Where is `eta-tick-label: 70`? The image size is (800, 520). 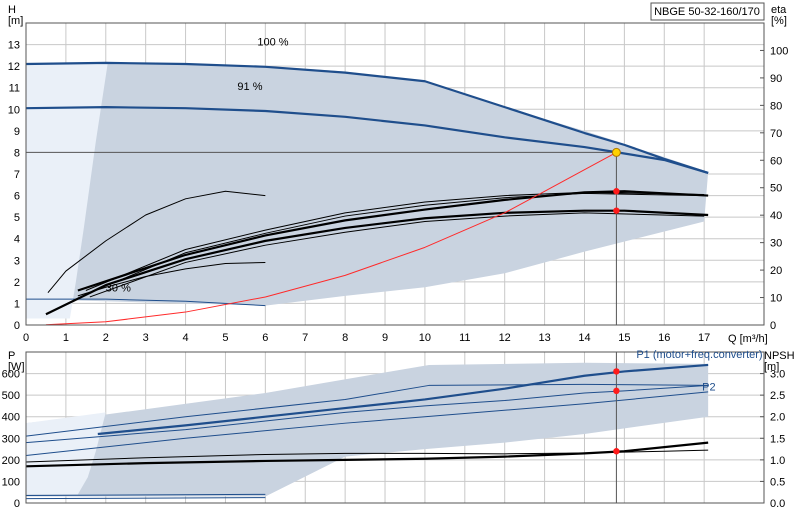 eta-tick-label: 70 is located at coordinates (776, 134).